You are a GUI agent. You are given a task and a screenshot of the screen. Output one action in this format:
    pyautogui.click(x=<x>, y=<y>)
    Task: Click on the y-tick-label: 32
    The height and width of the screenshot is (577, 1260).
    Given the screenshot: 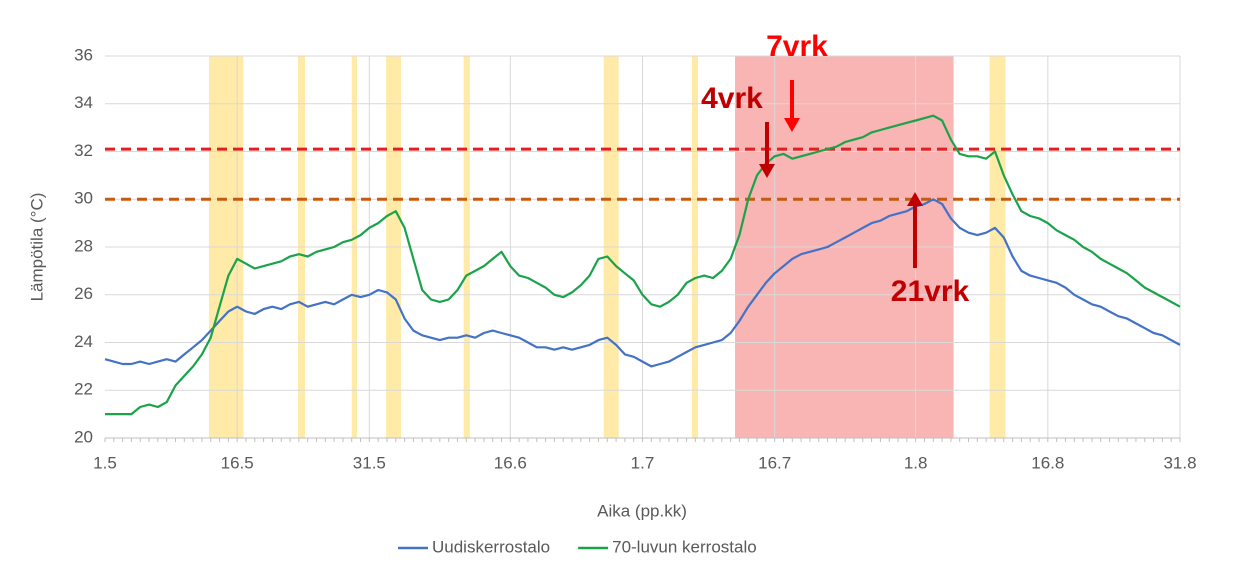 What is the action you would take?
    pyautogui.click(x=83, y=150)
    